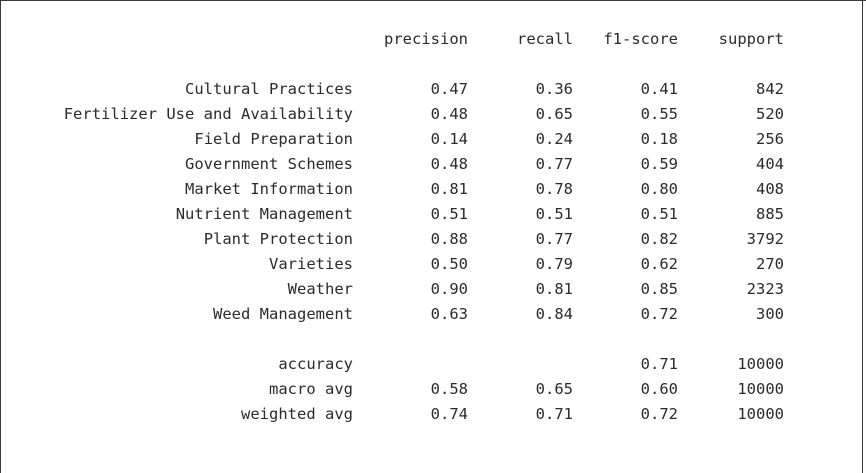  What do you see at coordinates (554, 264) in the screenshot?
I see `recall-value: 0.79` at bounding box center [554, 264].